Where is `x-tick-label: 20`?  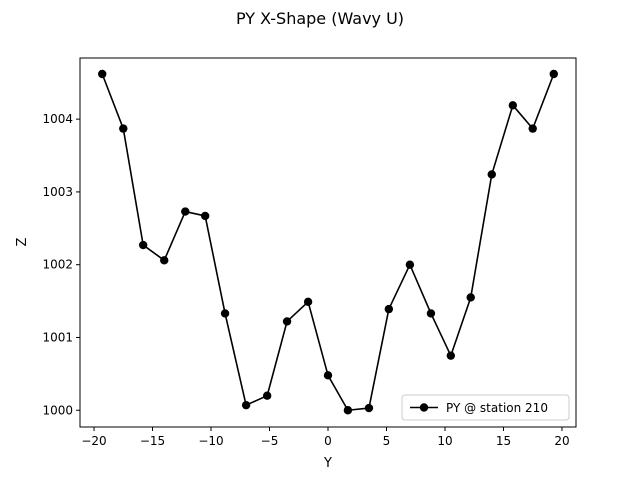 x-tick-label: 20 is located at coordinates (561, 441).